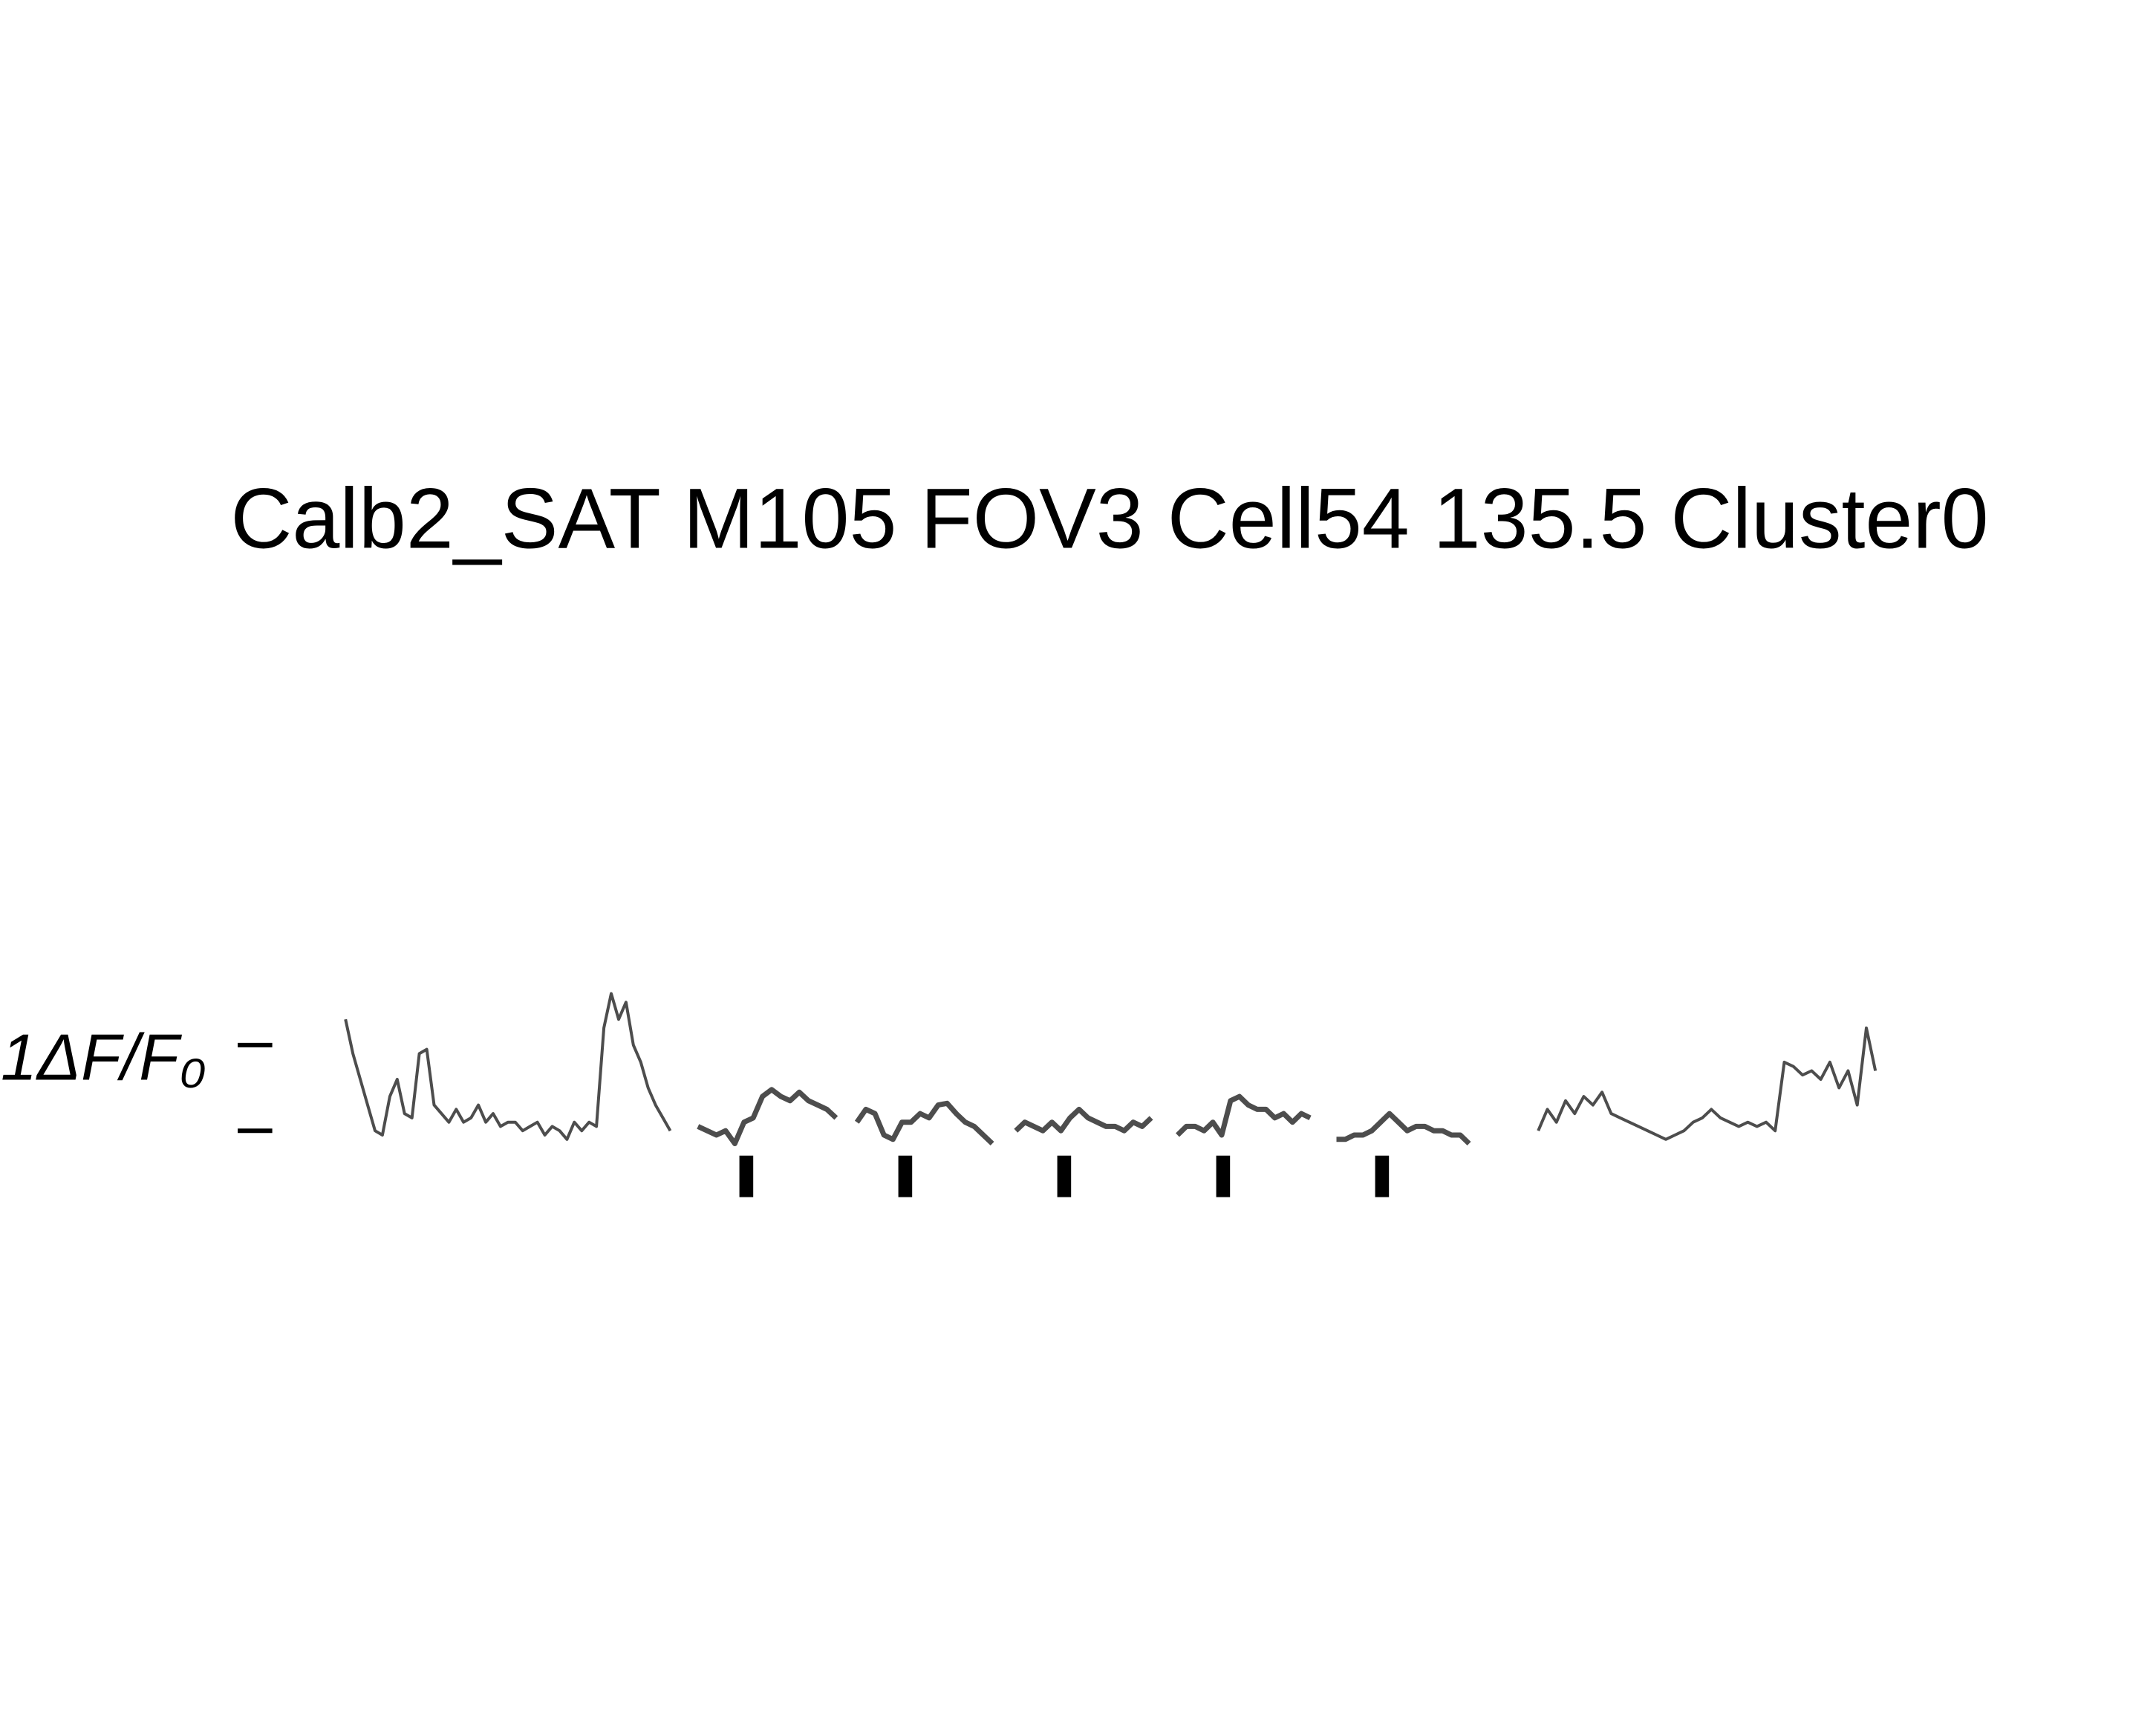 This screenshot has height=1736, width=2156. I want to click on y-scale-label: 1ΔF/F₀, so click(103, 1056).